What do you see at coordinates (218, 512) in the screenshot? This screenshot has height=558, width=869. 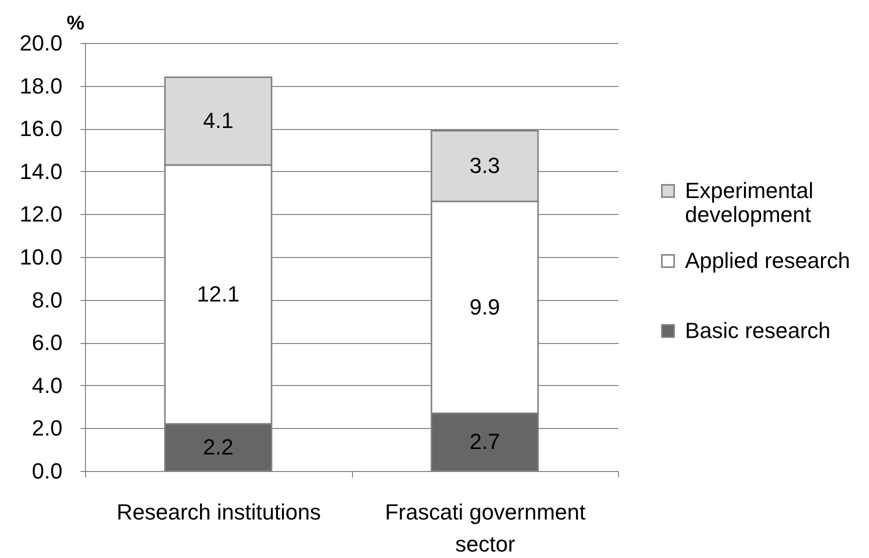 I see `x-tick-label: Research institutions` at bounding box center [218, 512].